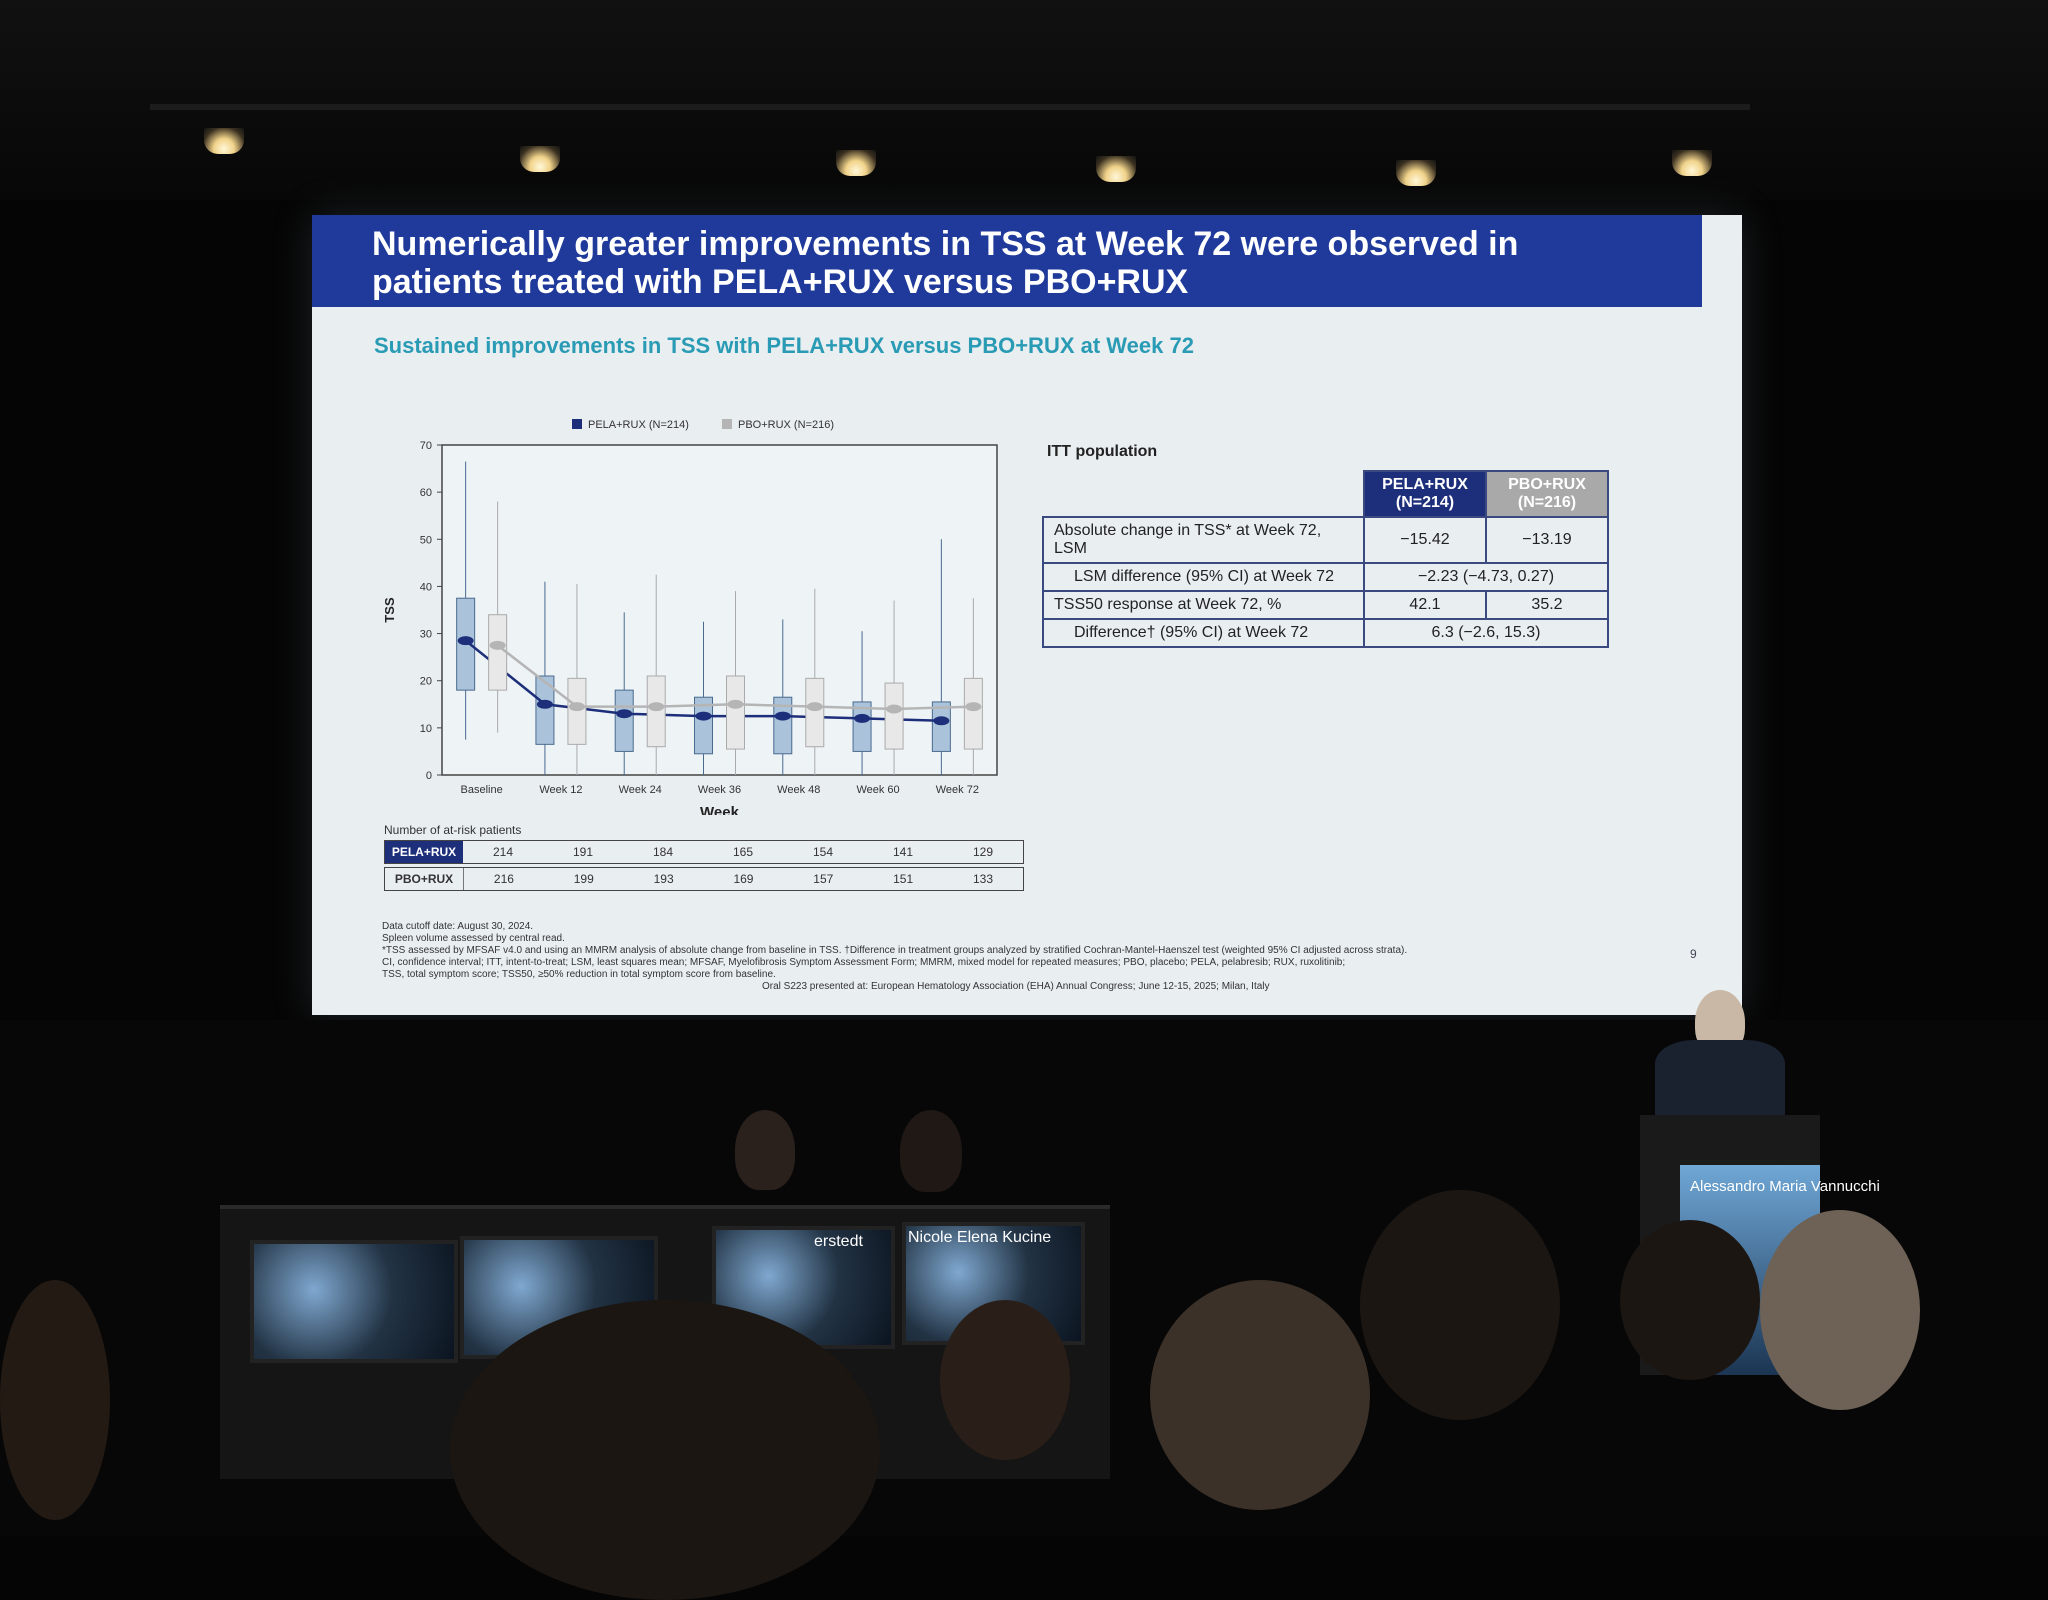  I want to click on ceiling, so click(1024, 100).